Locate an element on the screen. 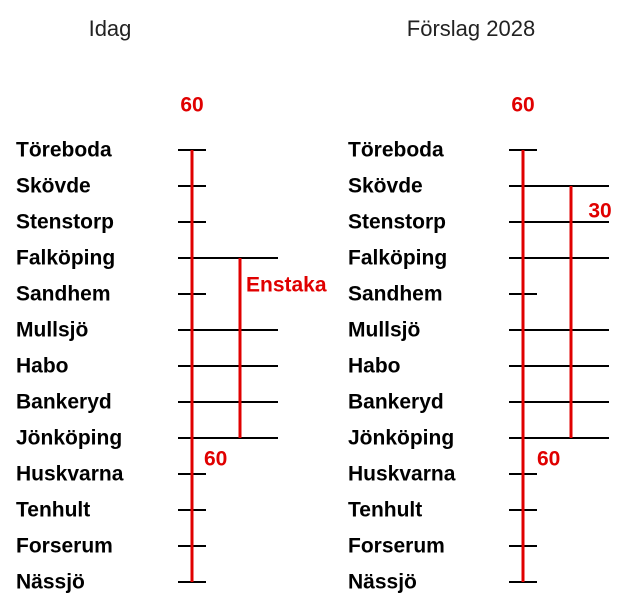 This screenshot has height=594, width=619. branch-label: 30 is located at coordinates (599, 211).